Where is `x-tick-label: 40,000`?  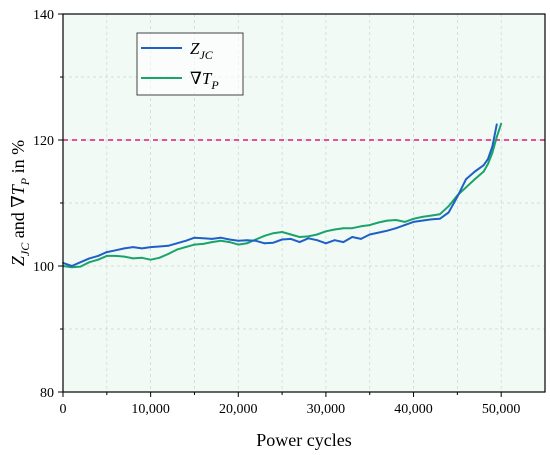
x-tick-label: 40,000 is located at coordinates (413, 409).